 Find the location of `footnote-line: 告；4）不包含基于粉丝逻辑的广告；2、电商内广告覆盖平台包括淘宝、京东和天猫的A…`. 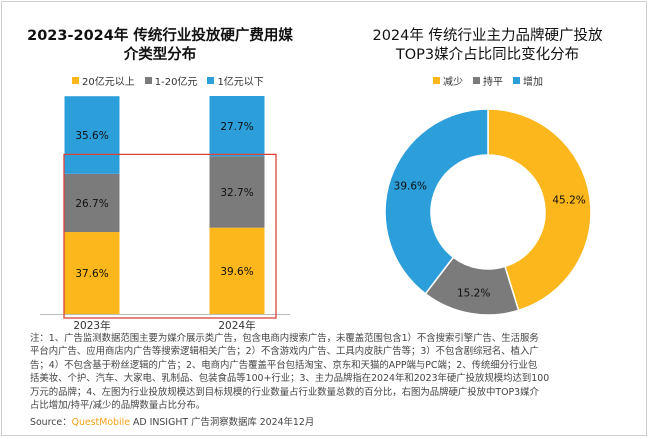

footnote-line: 告；4）不包含基于粉丝逻辑的广告；2、电商内广告覆盖平台包括淘宝、京东和天猫的A… is located at coordinates (284, 365).